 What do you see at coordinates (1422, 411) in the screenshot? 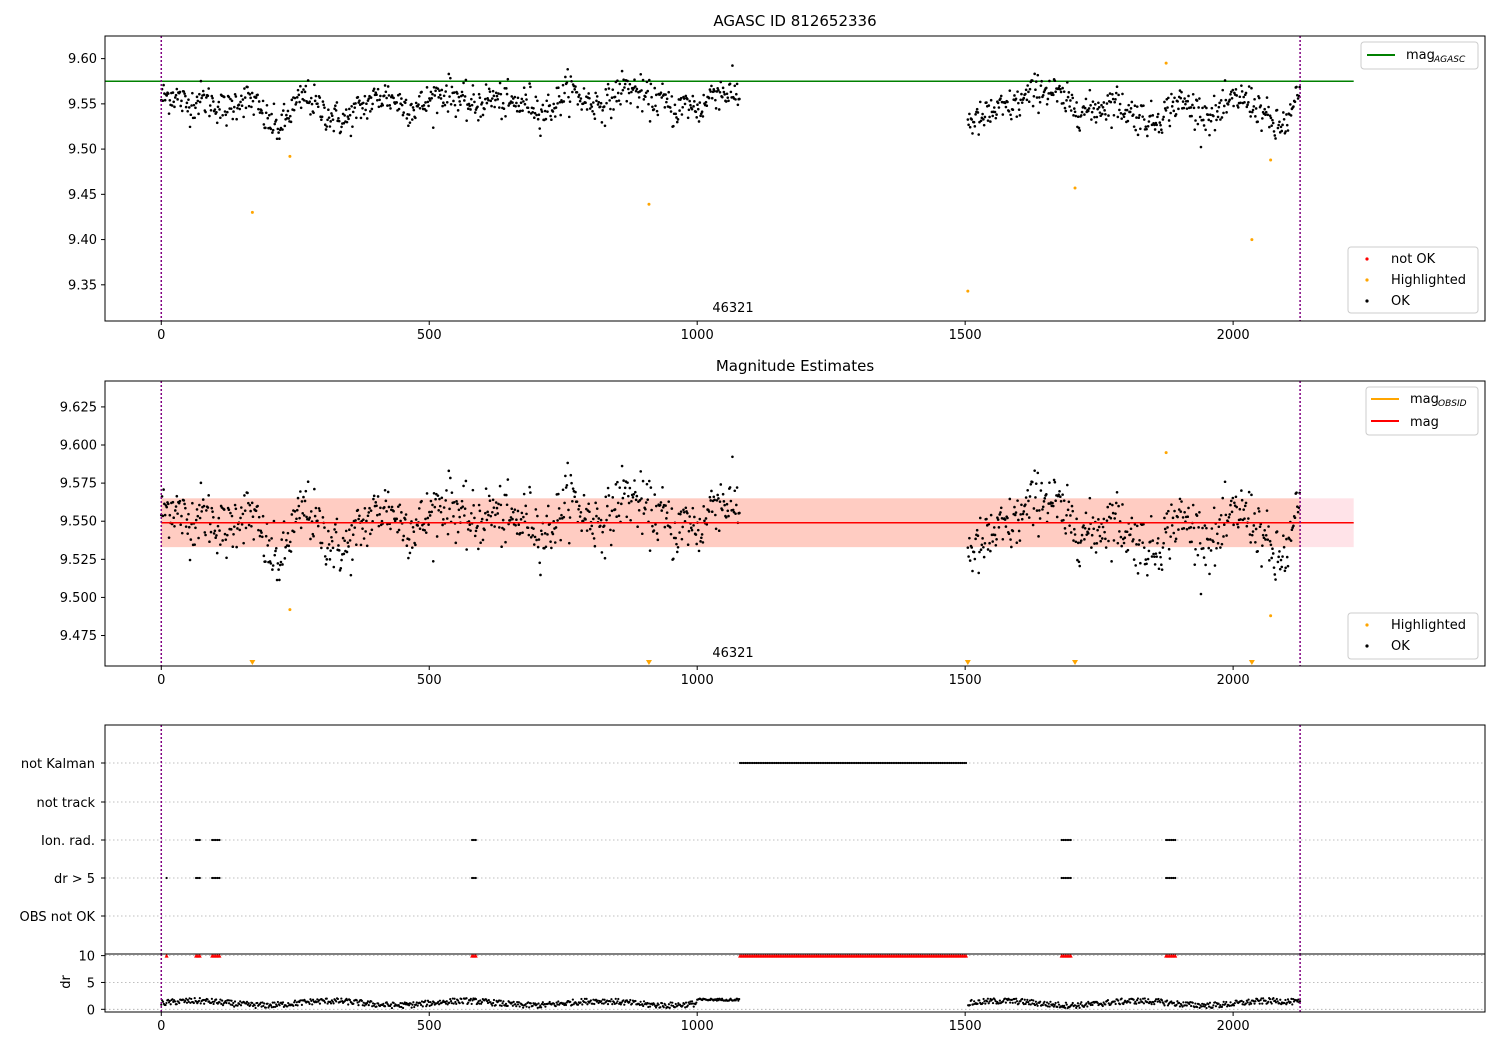
I see `panel2-legend-top: mag OBSID mag` at bounding box center [1422, 411].